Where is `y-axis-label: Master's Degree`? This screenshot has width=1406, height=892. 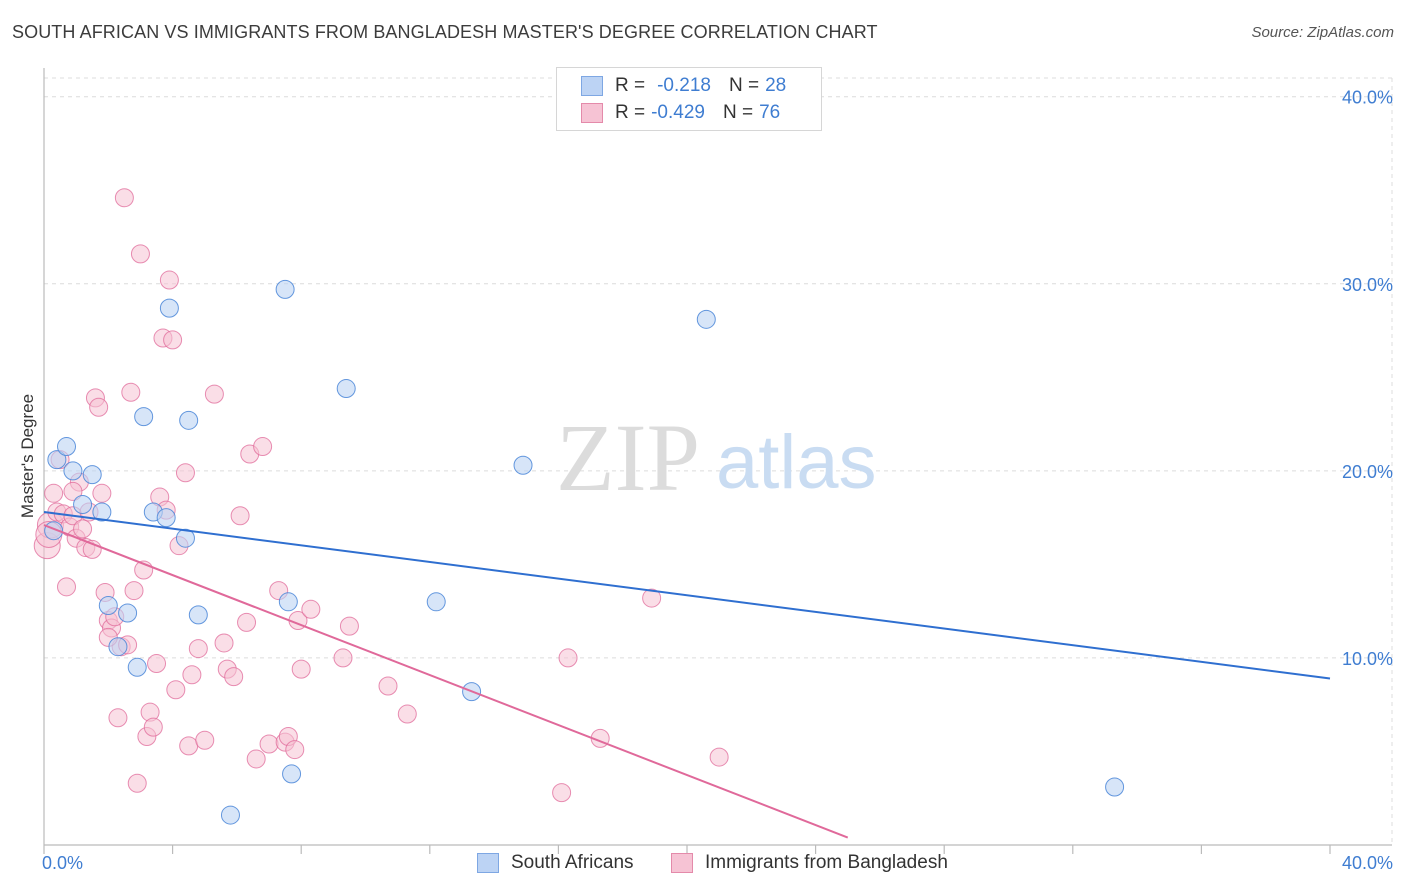
y-axis-label: Master's Degree is located at coordinates (27, 456).